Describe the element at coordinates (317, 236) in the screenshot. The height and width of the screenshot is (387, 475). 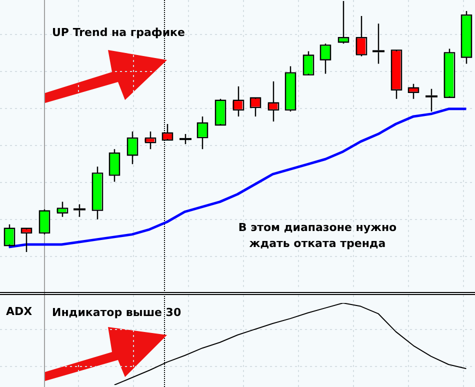
I see `annotation: В этом диапазоне нужно ждать отката тренда` at that location.